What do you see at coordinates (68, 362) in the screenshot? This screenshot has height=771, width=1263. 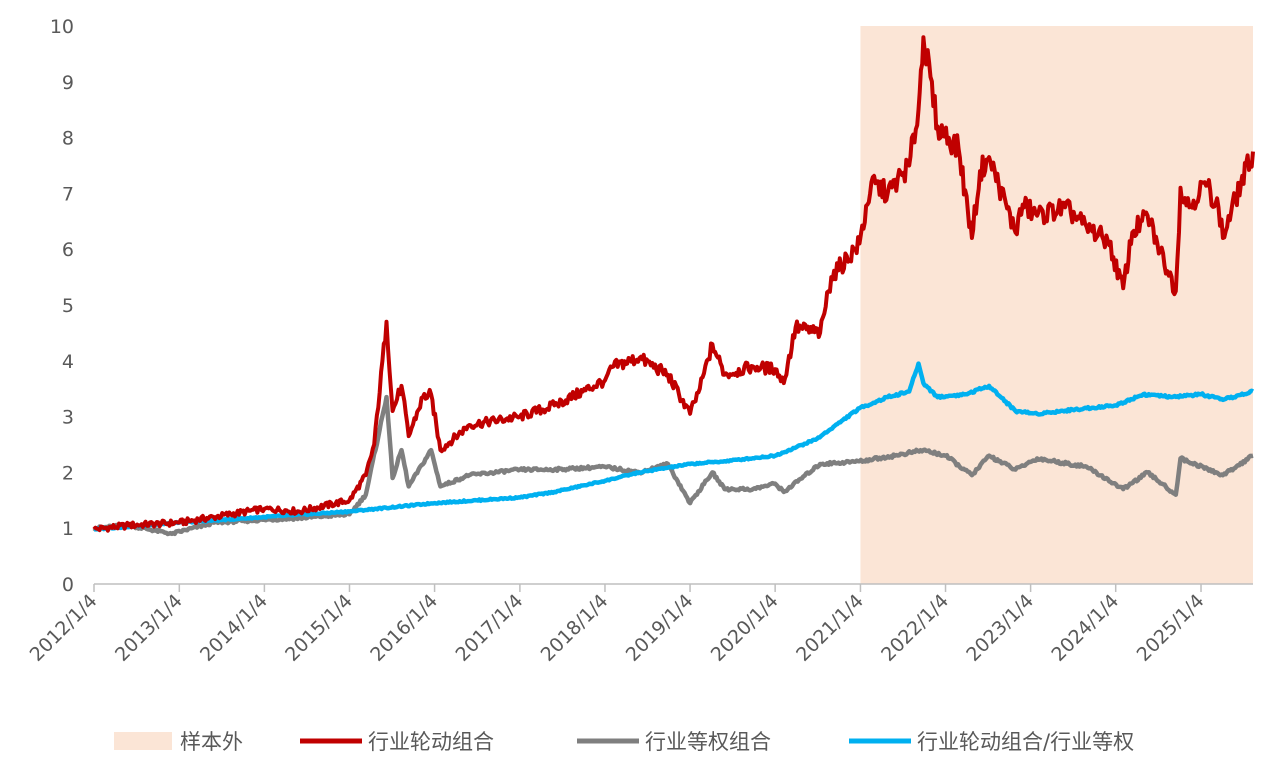 I see `y-tick-label: 4` at bounding box center [68, 362].